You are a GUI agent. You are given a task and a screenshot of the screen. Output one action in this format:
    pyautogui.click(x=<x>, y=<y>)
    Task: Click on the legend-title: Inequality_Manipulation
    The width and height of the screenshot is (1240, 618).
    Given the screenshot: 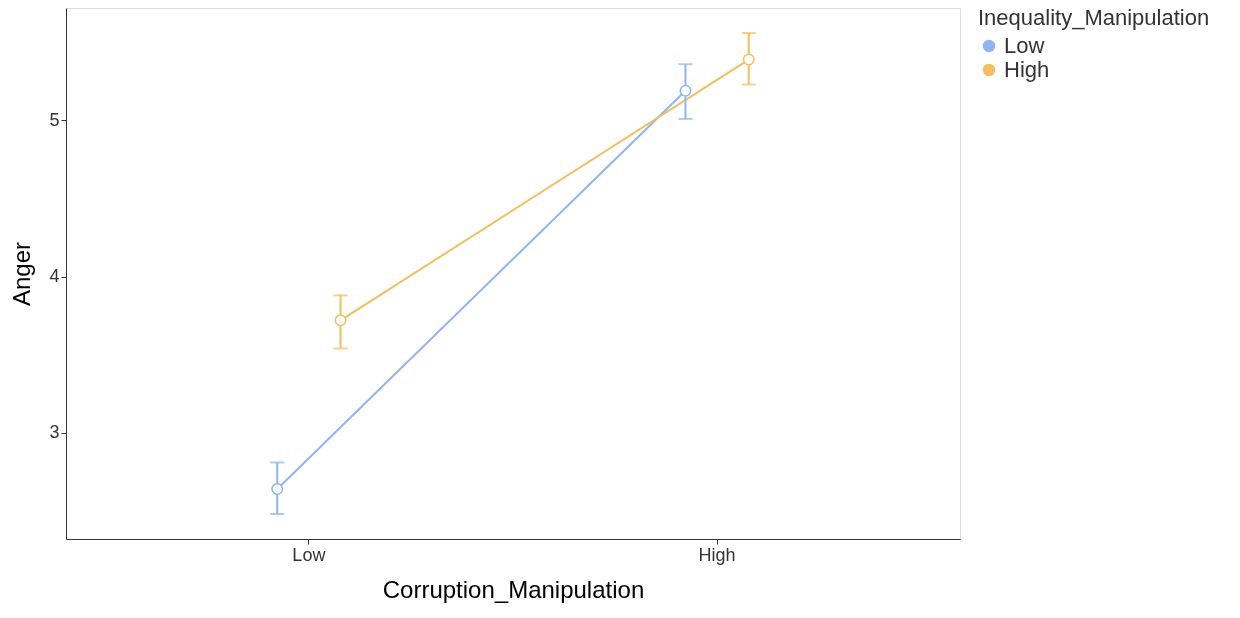 What is the action you would take?
    pyautogui.click(x=1094, y=17)
    